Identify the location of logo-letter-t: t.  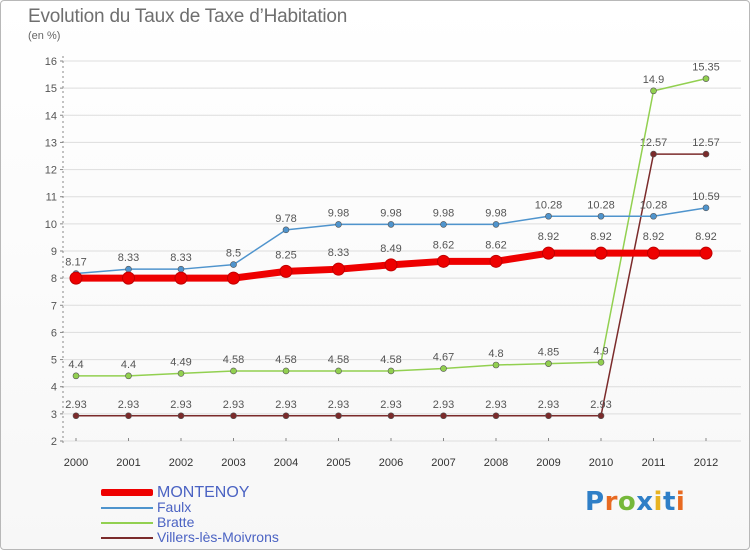
(669, 502).